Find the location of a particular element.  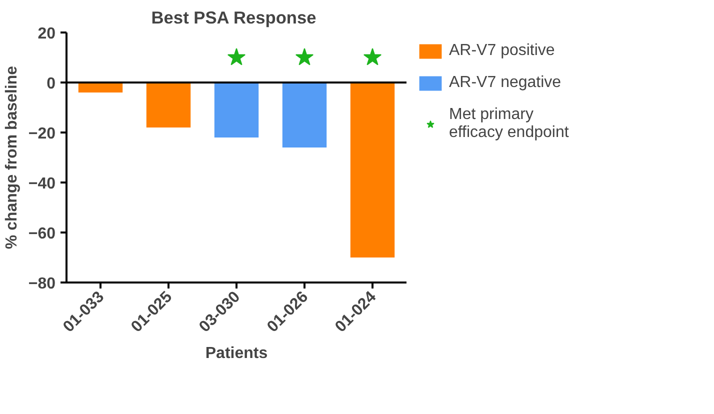

legend-label: AR-V7 negative is located at coordinates (505, 83).